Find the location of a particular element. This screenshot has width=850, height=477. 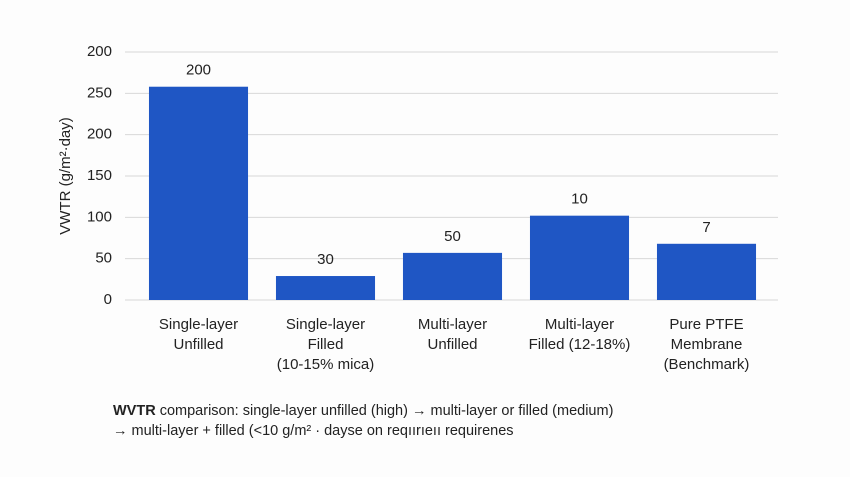

y-tick-label: 0 is located at coordinates (108, 299).